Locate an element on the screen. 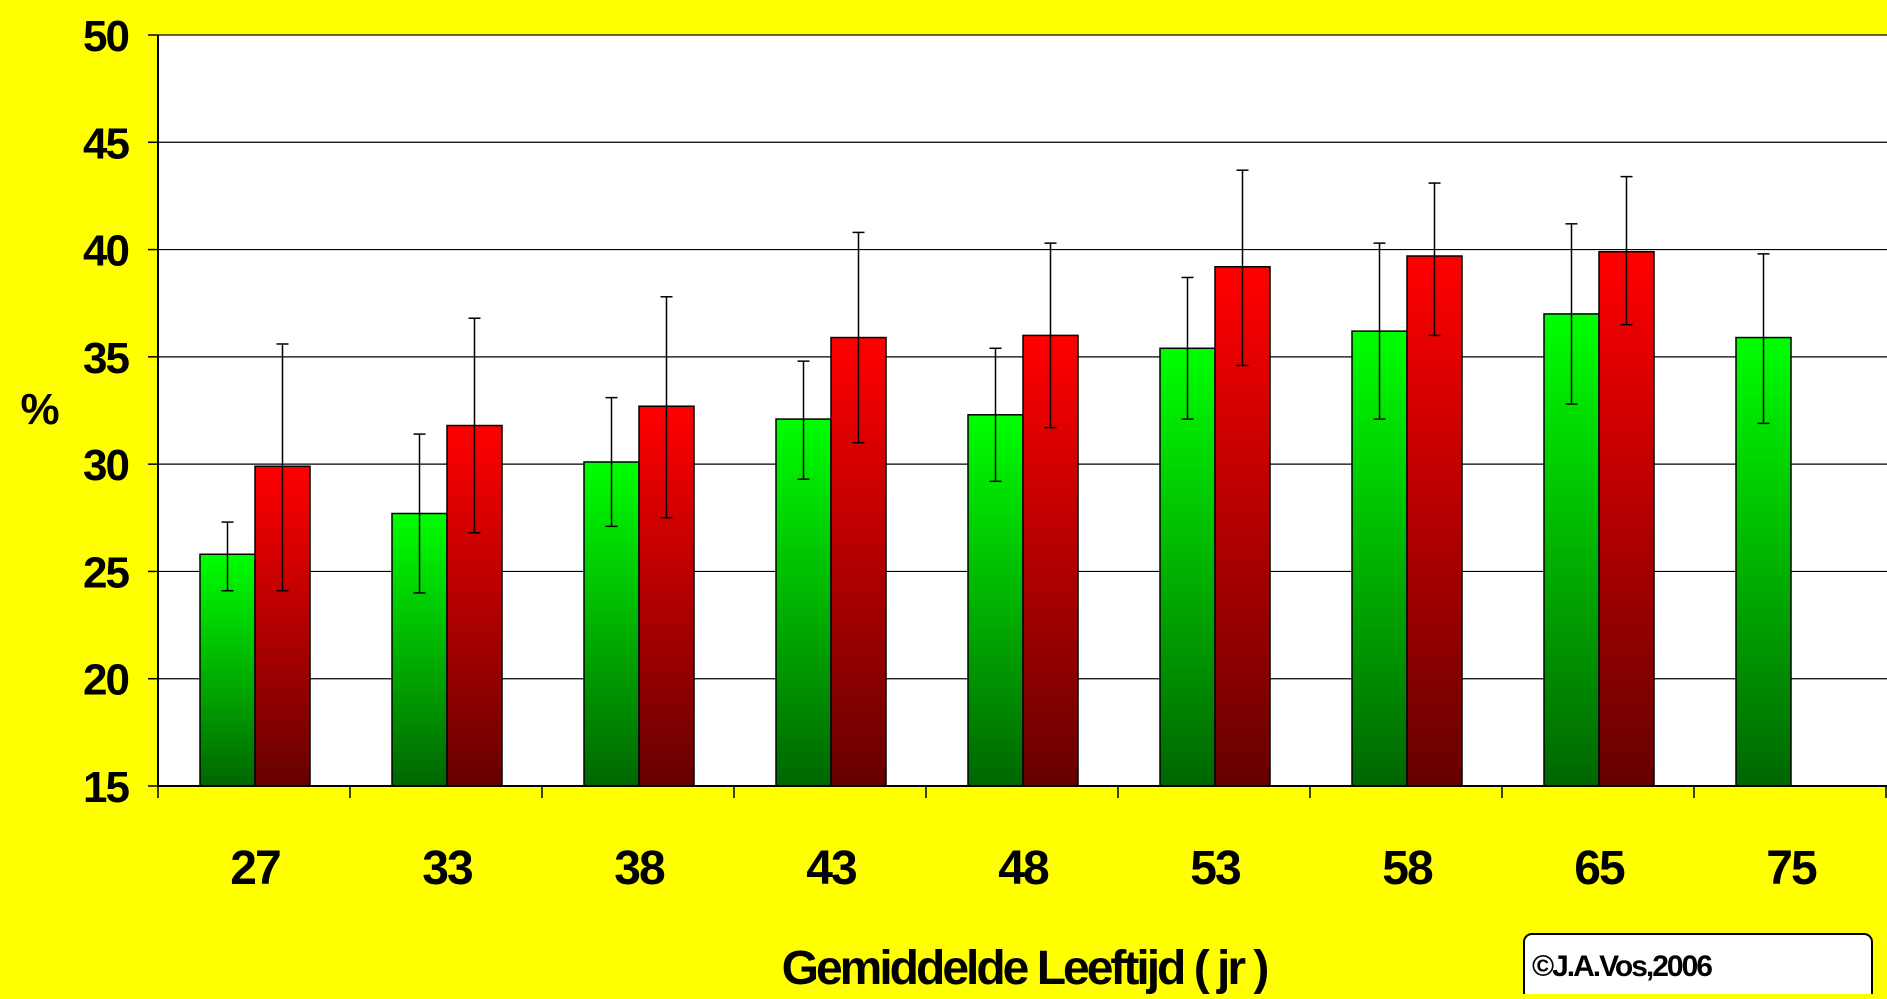  y-tick-label: 40 is located at coordinates (105, 251).